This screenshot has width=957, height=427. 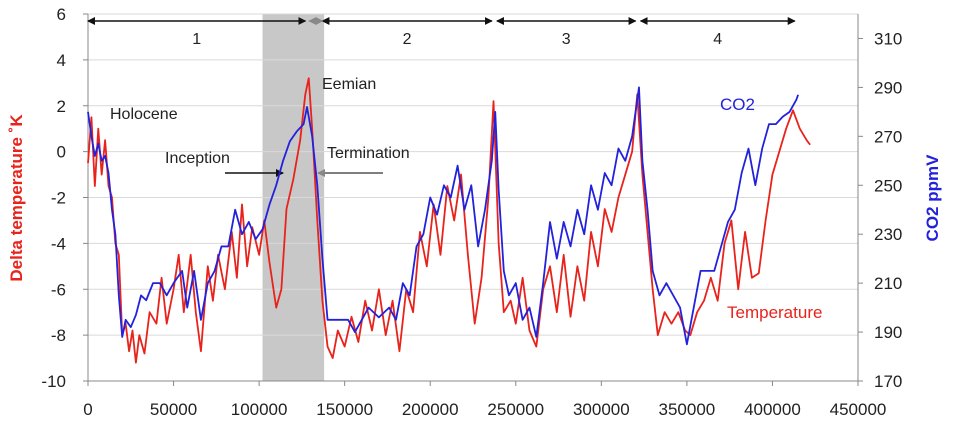 I want to click on period-label: 2, so click(x=407, y=39).